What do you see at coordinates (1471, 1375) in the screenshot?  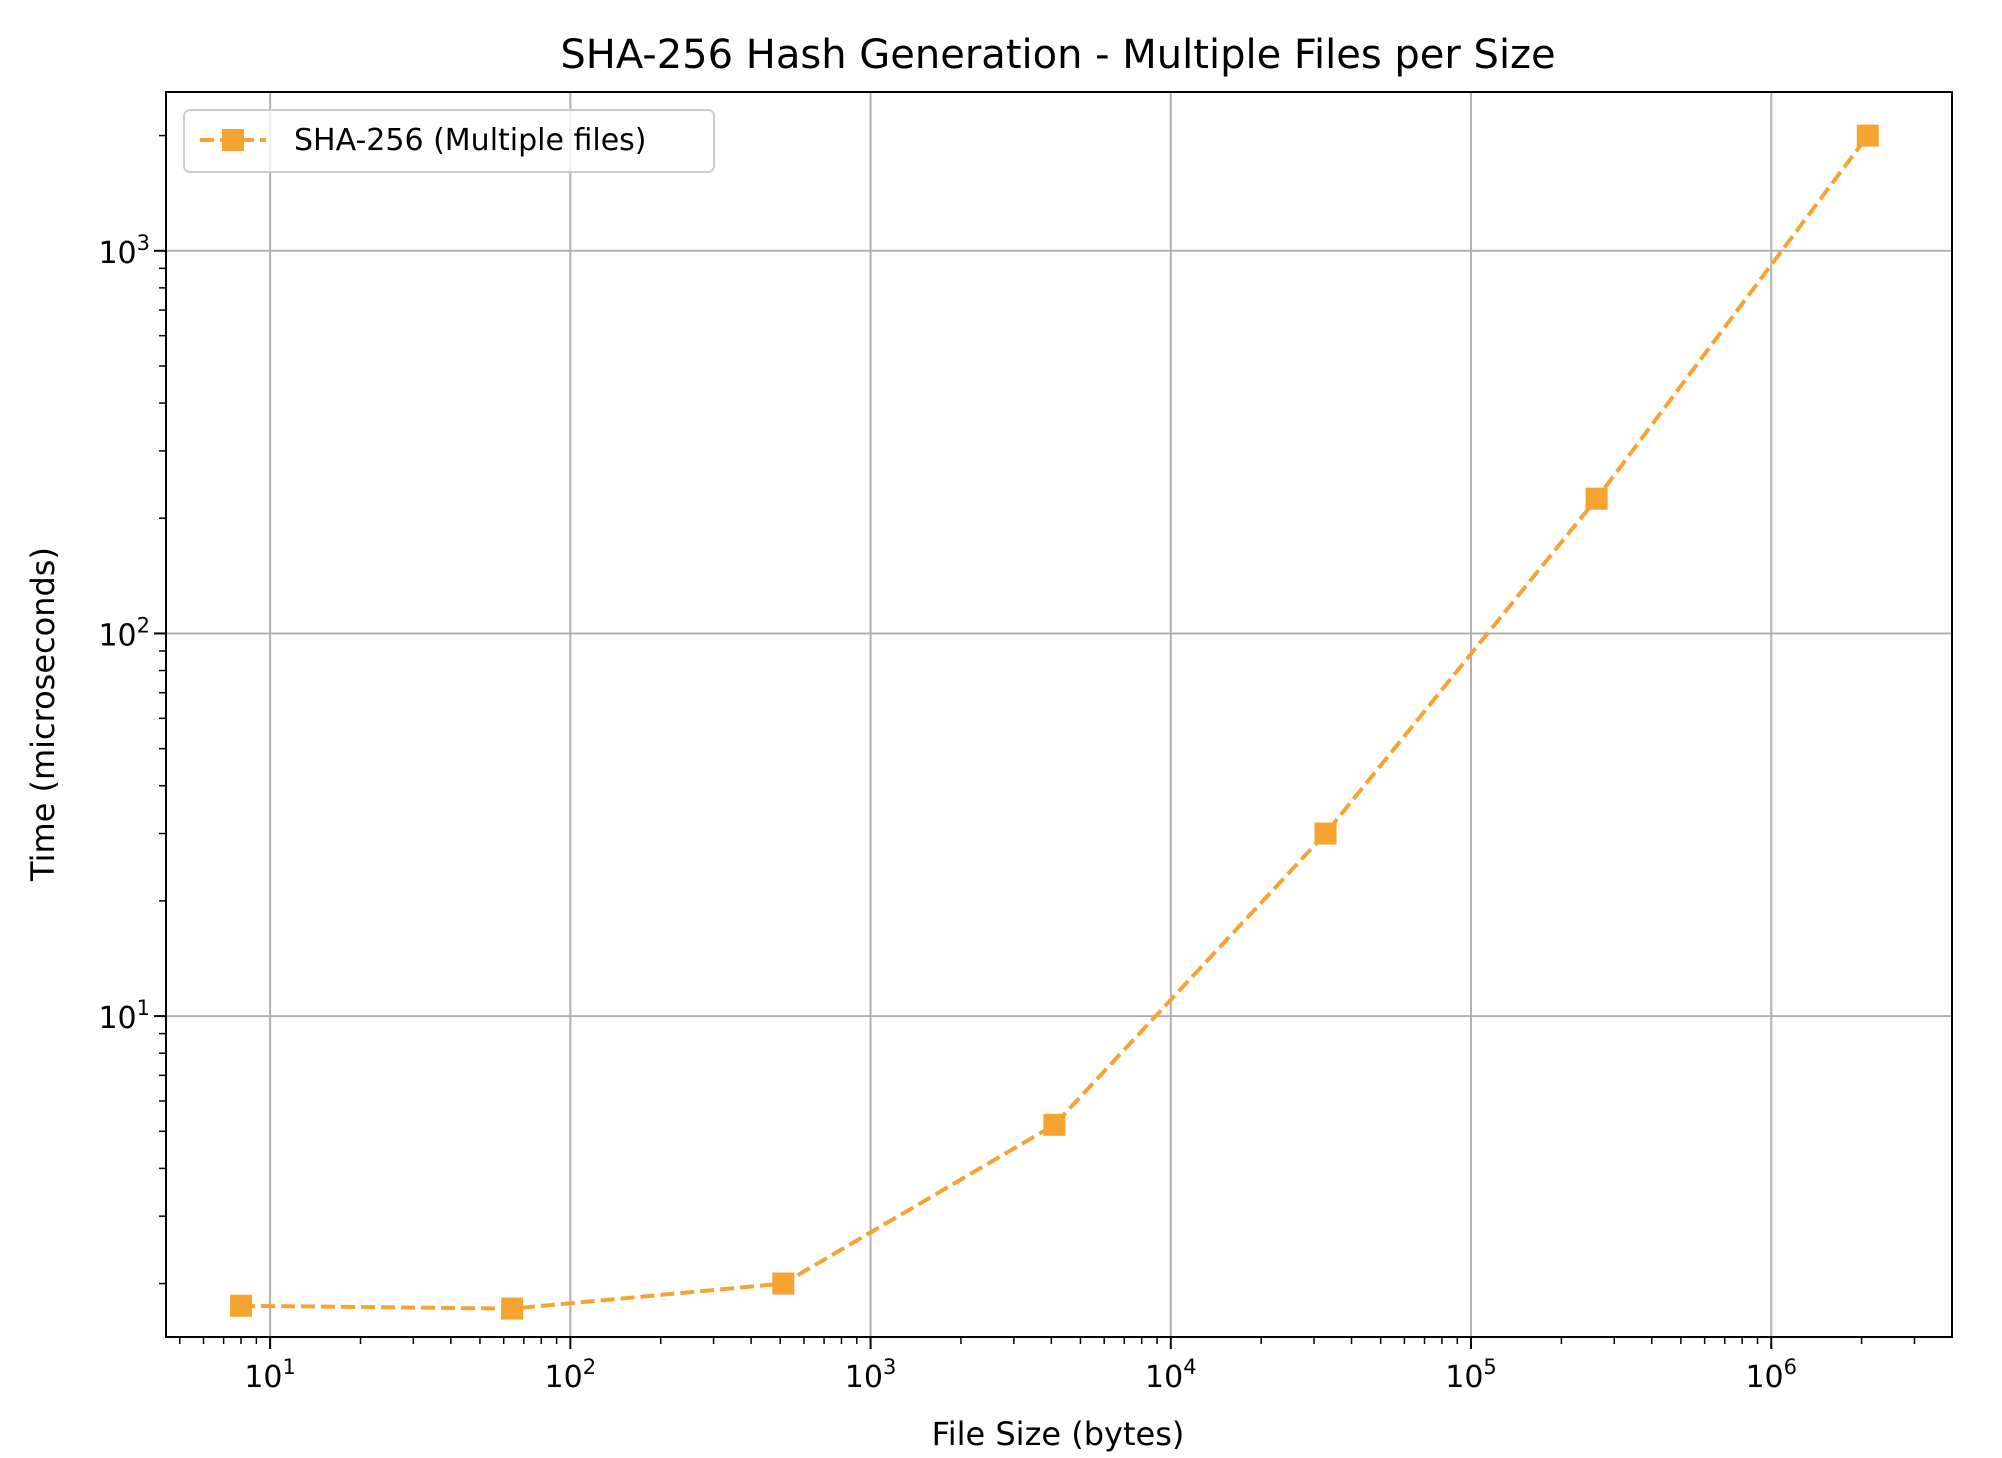 I see `x-tick-label: 10⁵` at bounding box center [1471, 1375].